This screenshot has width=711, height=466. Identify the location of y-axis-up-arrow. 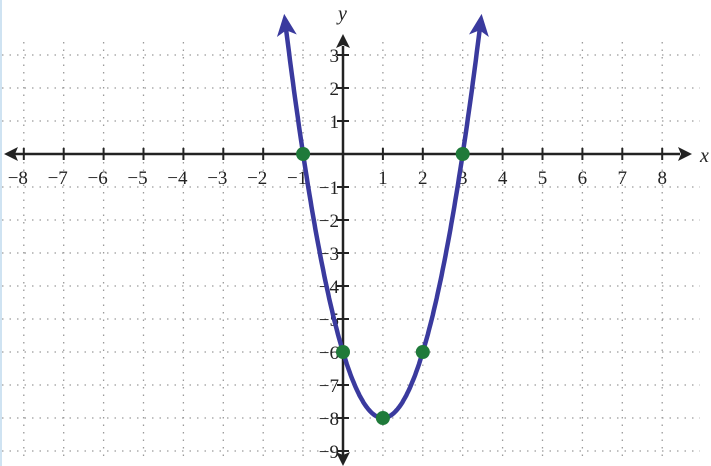
(343, 41).